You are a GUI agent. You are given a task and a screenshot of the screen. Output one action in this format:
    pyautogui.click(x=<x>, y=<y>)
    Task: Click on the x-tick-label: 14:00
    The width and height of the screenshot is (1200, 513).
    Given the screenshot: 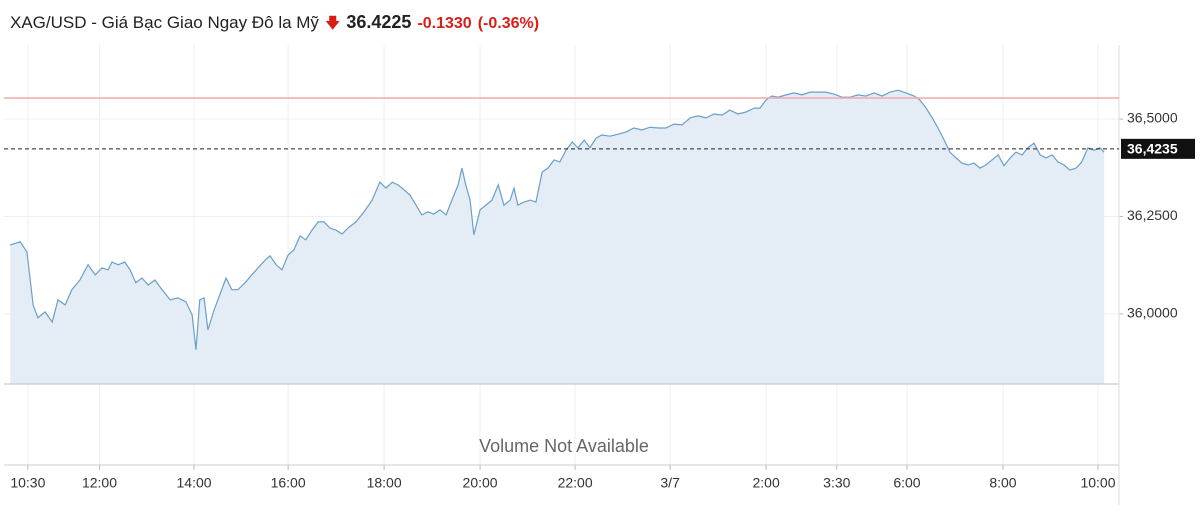 What is the action you would take?
    pyautogui.click(x=194, y=483)
    